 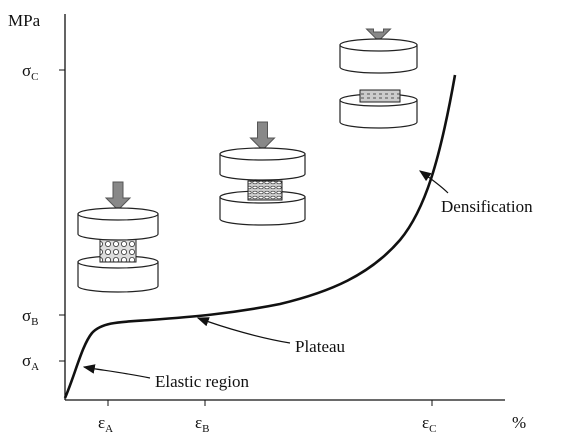 I want to click on svg-text: εA, so click(x=105, y=424).